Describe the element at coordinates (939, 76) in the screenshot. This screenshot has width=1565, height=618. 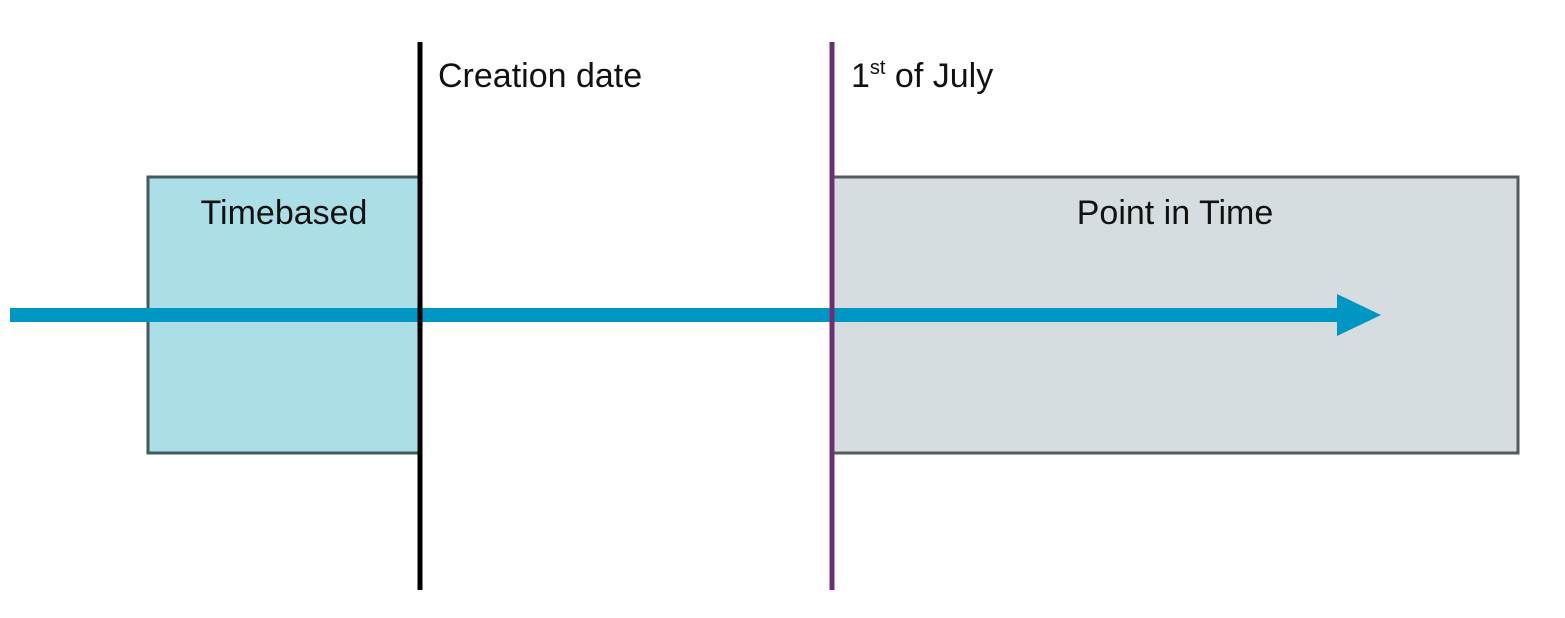
I see `july-first-label-rest: of July` at that location.